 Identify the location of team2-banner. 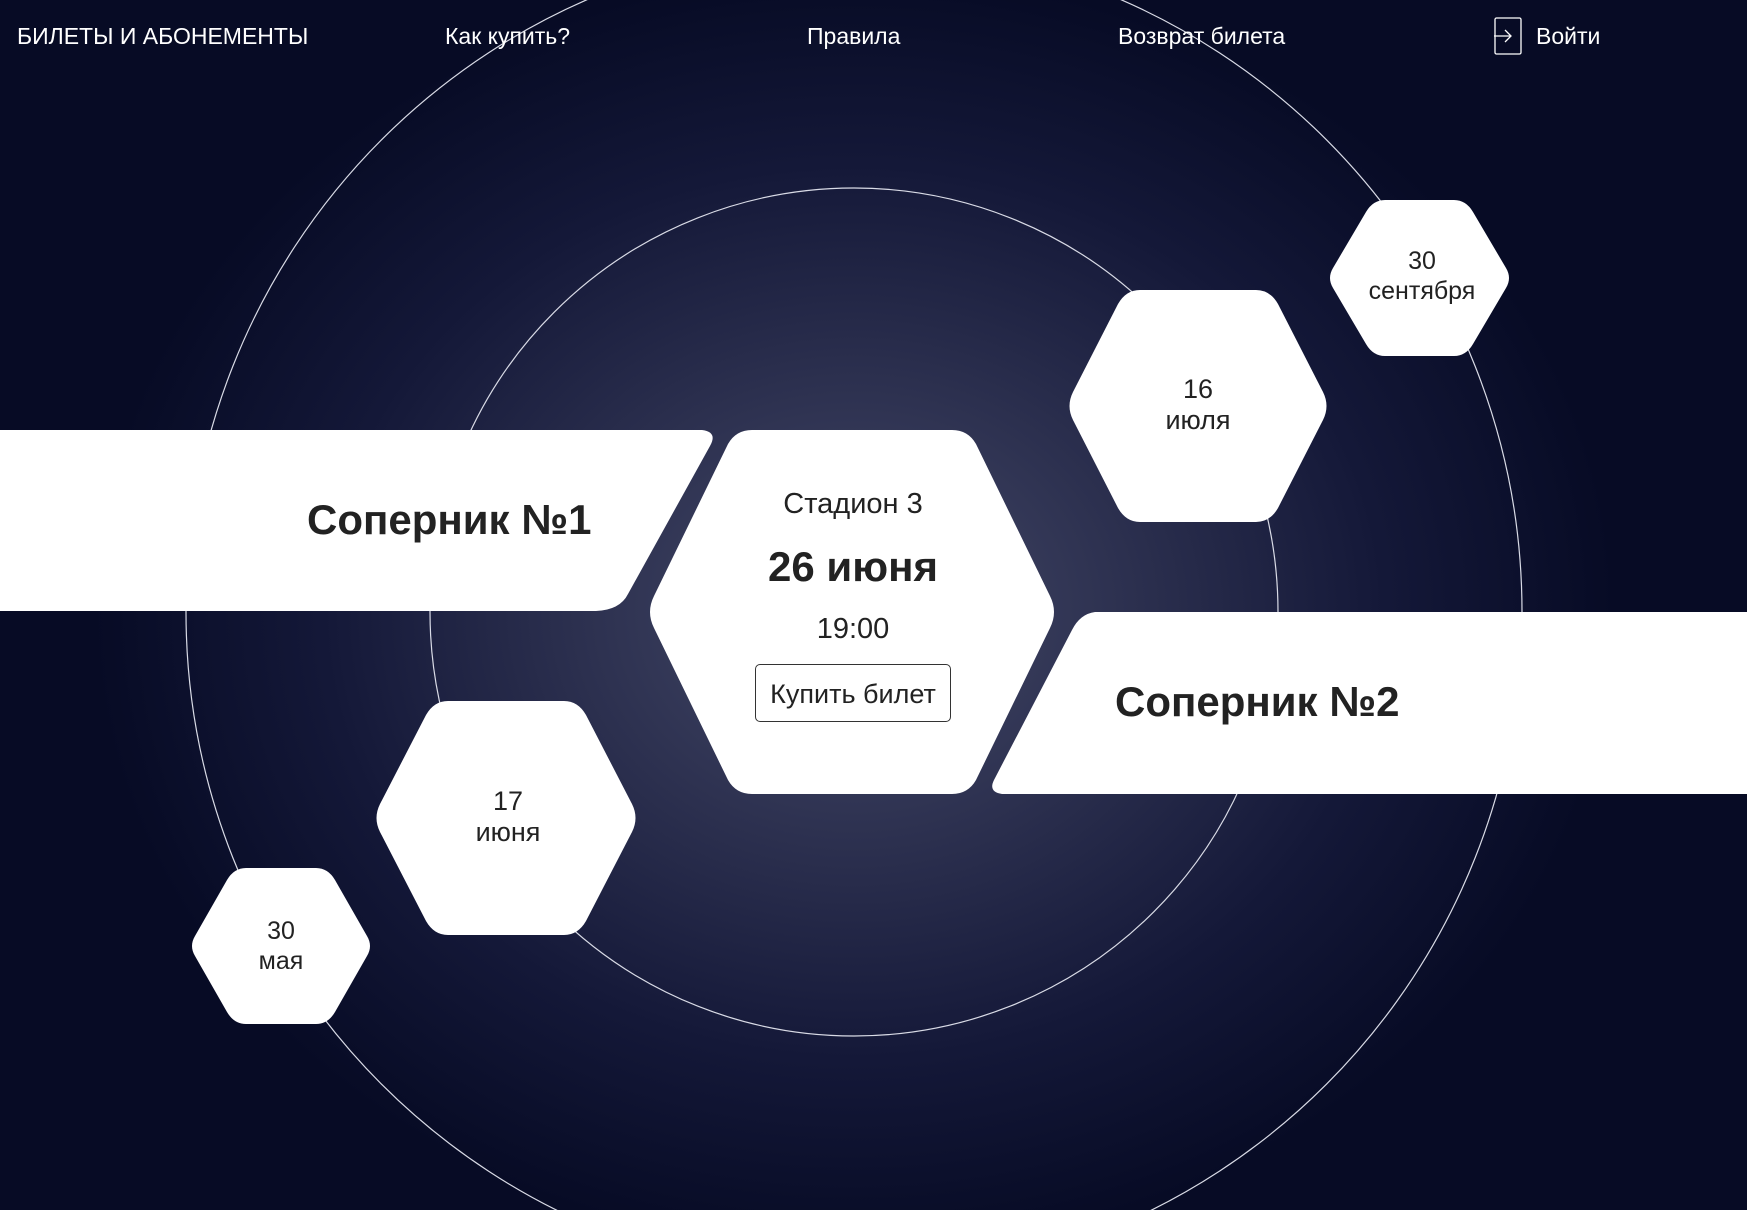
(1369, 703).